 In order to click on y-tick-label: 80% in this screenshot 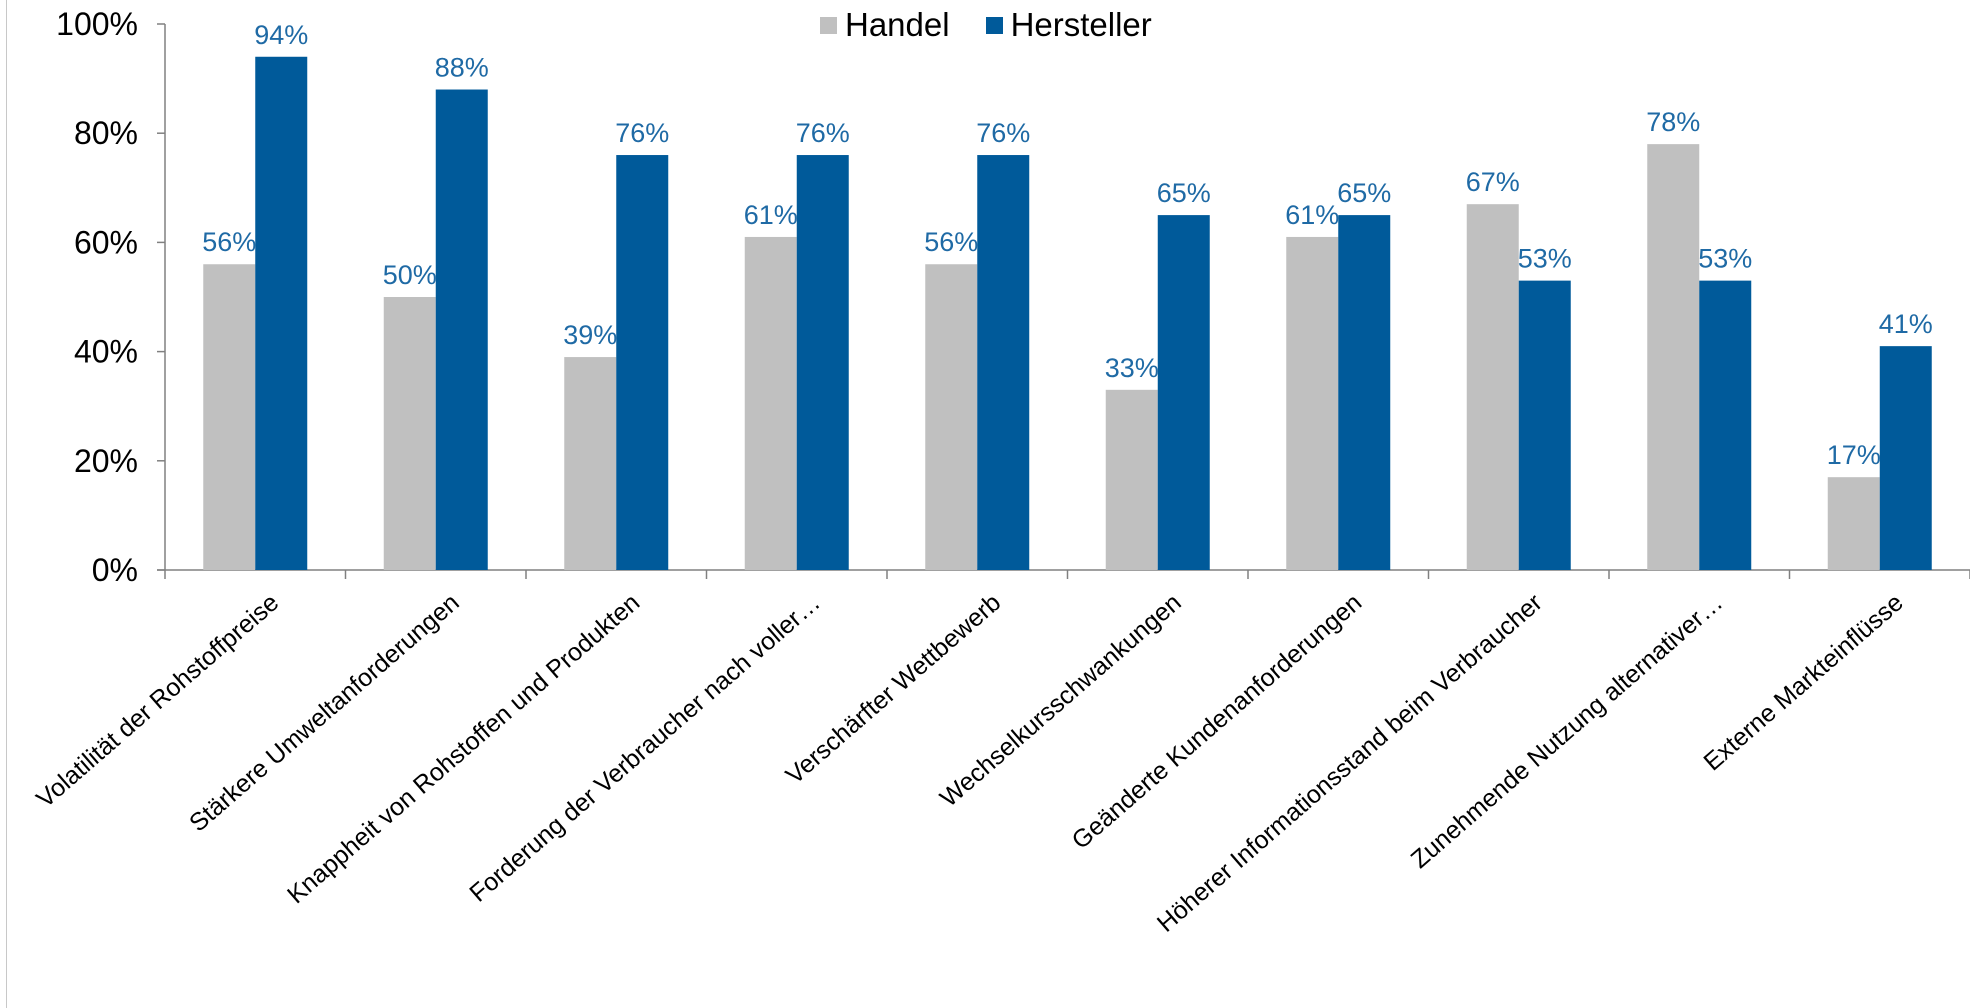, I will do `click(106, 133)`.